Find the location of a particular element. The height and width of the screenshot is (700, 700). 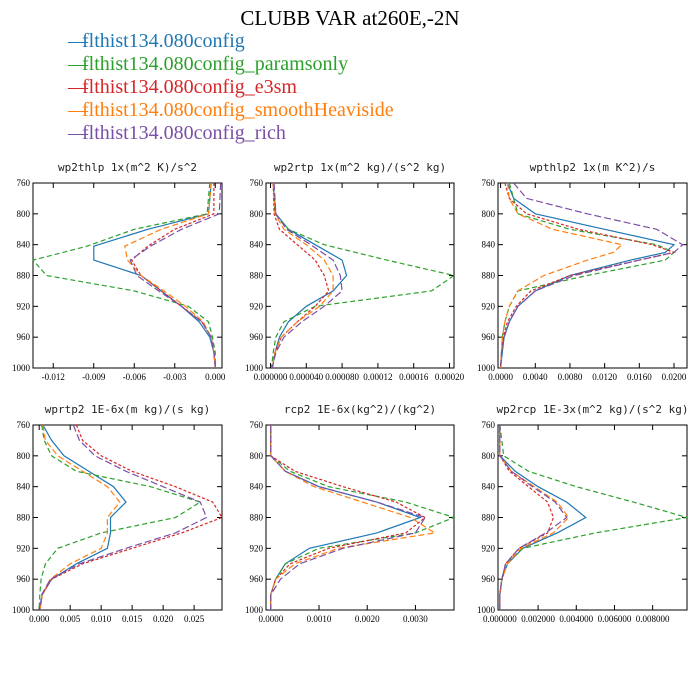

x-tick-label: 0.004000 is located at coordinates (576, 619).